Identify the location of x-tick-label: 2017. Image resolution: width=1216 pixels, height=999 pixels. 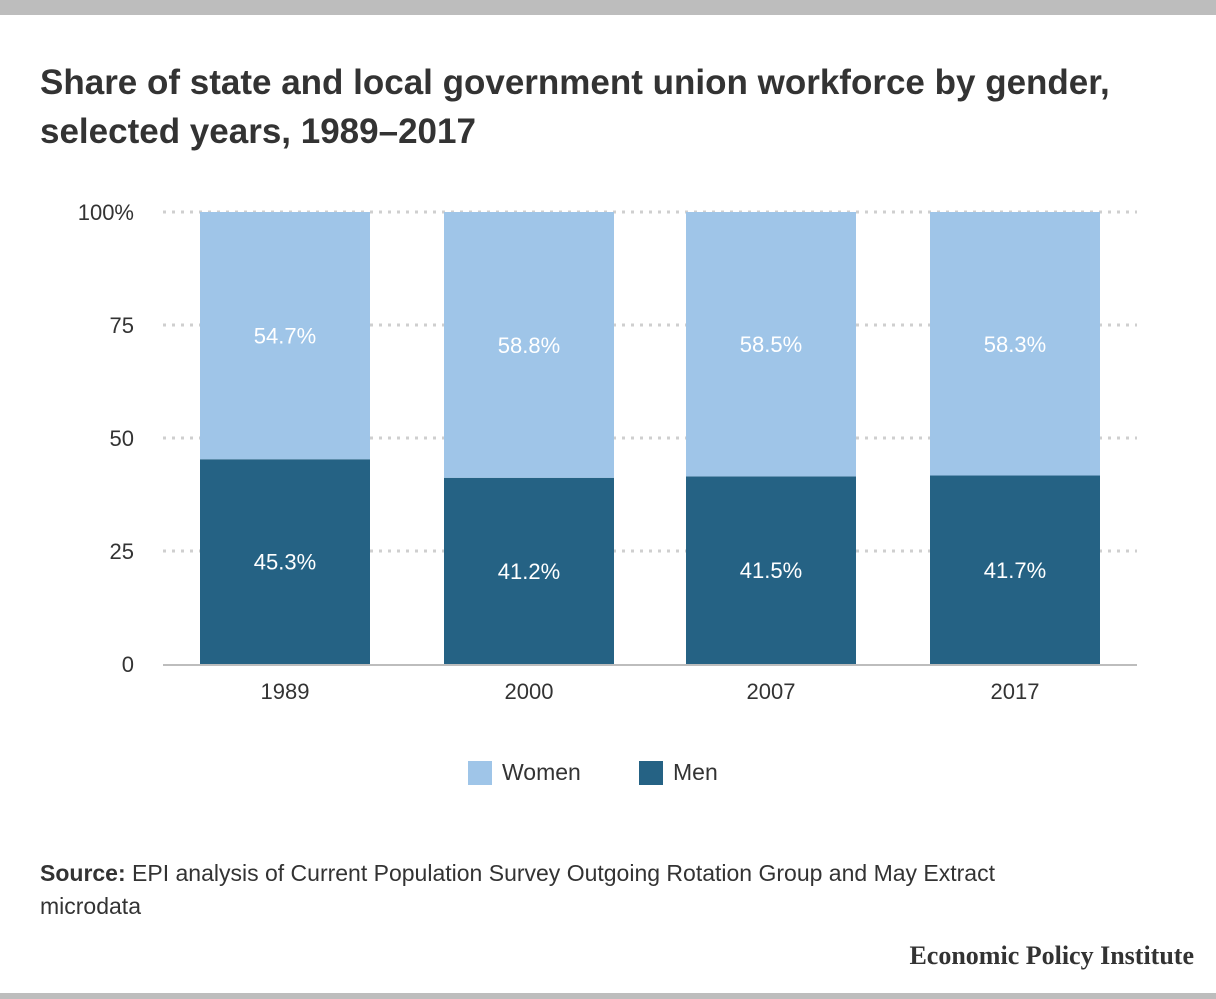
(1015, 691).